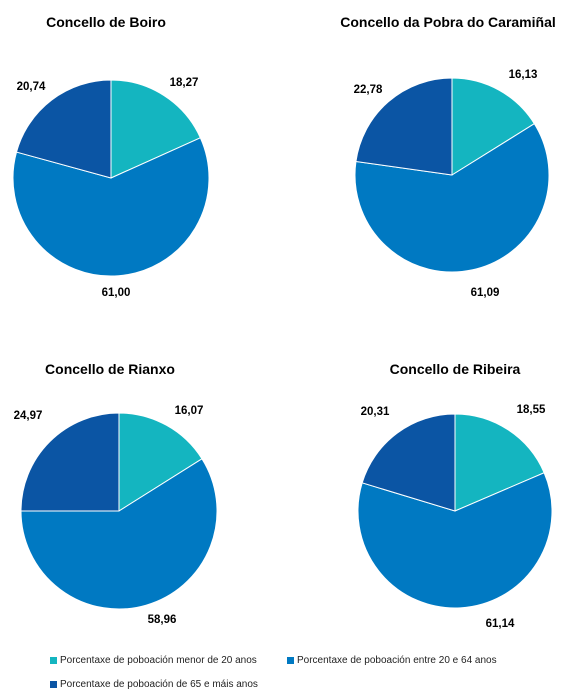  Describe the element at coordinates (523, 75) in the screenshot. I see `data-label-under-20: 16,13` at that location.